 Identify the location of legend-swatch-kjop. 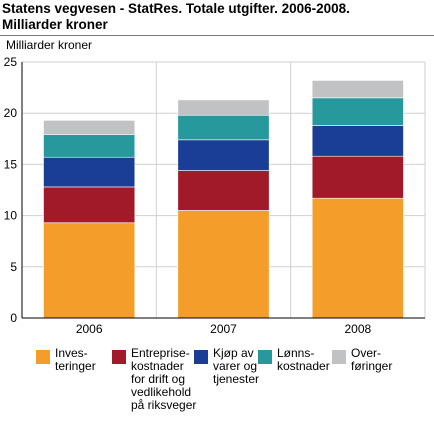
(201, 357).